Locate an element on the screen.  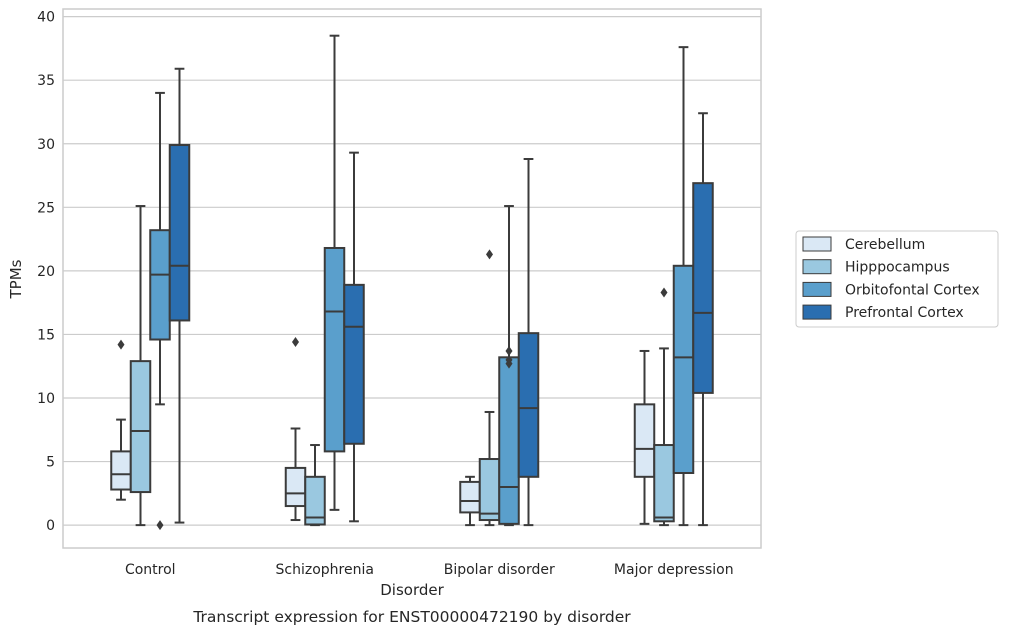
legend-label: Hipppocampus is located at coordinates (897, 268).